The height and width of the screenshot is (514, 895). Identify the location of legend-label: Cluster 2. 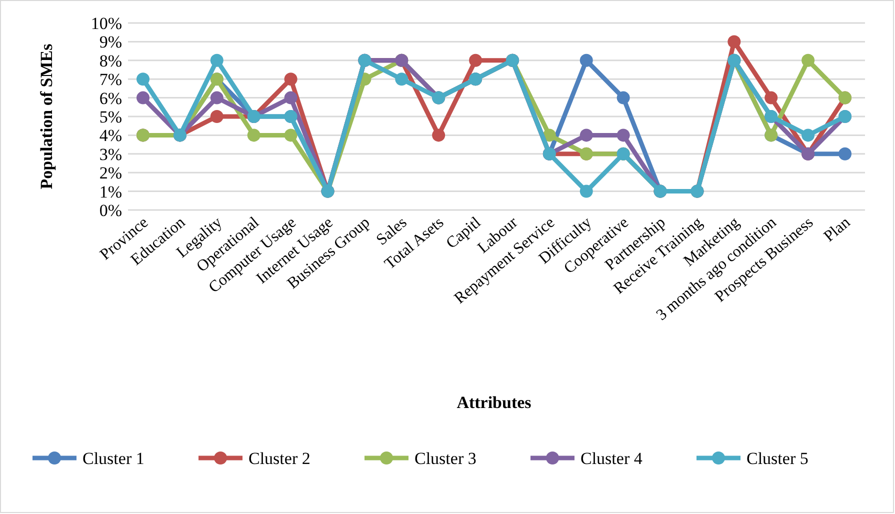
(279, 458).